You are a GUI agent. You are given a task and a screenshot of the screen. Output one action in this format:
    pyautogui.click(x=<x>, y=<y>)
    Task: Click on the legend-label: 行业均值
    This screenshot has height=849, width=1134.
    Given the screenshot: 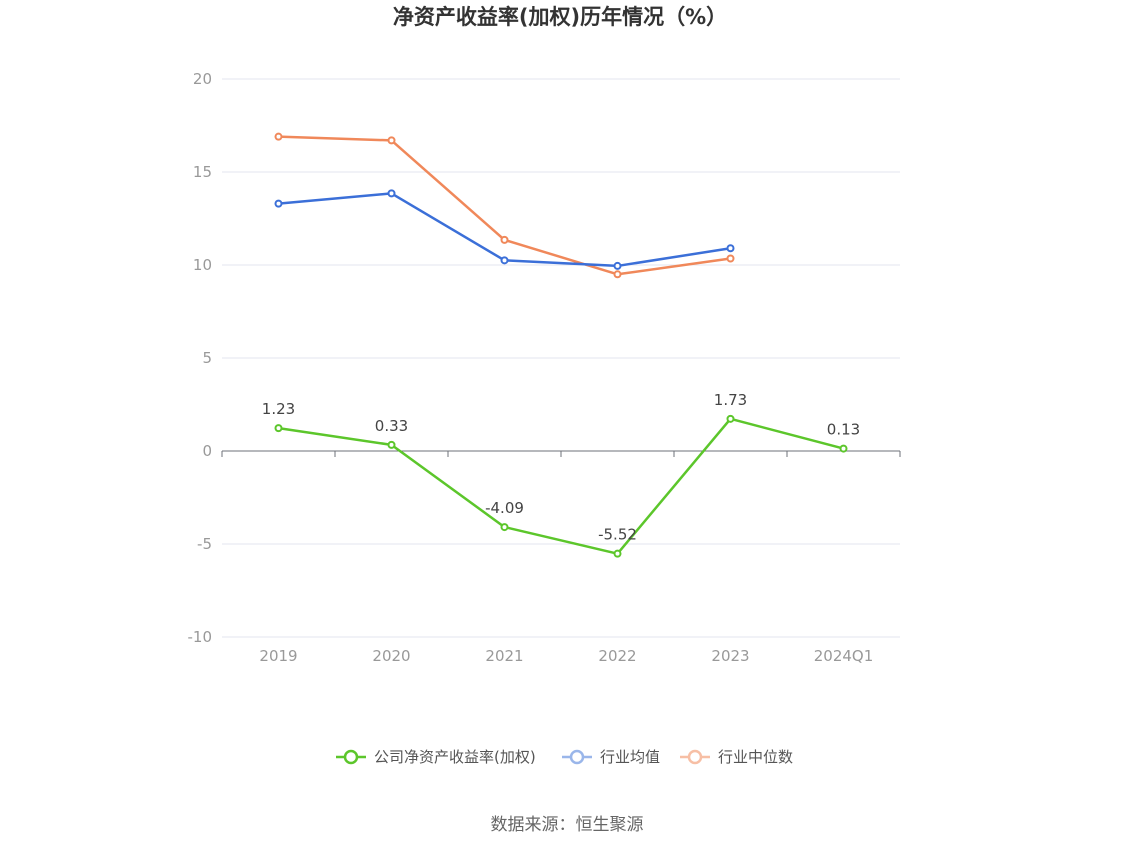 What is the action you would take?
    pyautogui.click(x=630, y=757)
    